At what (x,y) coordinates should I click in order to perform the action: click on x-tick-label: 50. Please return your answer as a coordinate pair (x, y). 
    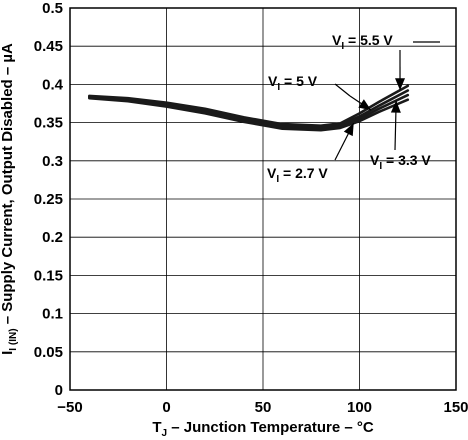
    Looking at the image, I should click on (263, 407).